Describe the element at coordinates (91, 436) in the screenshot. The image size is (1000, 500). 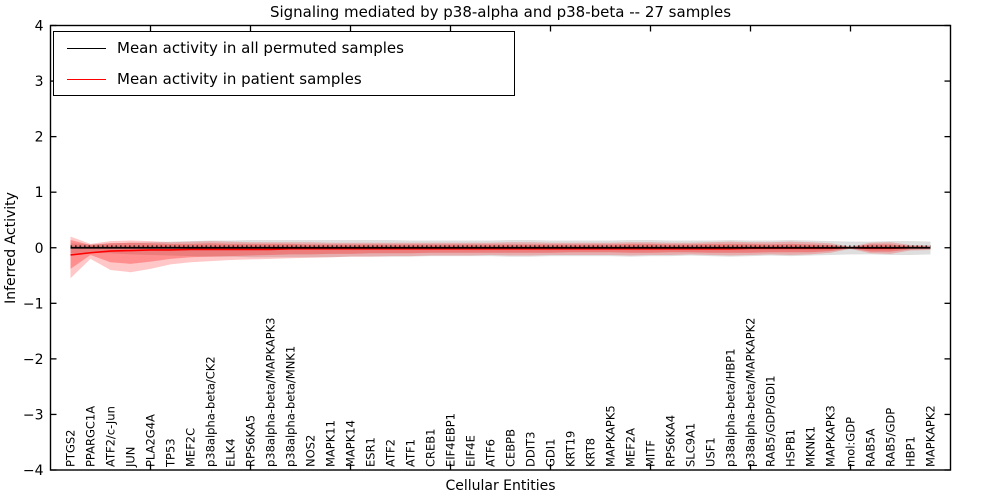
I see `x-category-label: PPARGC1A` at that location.